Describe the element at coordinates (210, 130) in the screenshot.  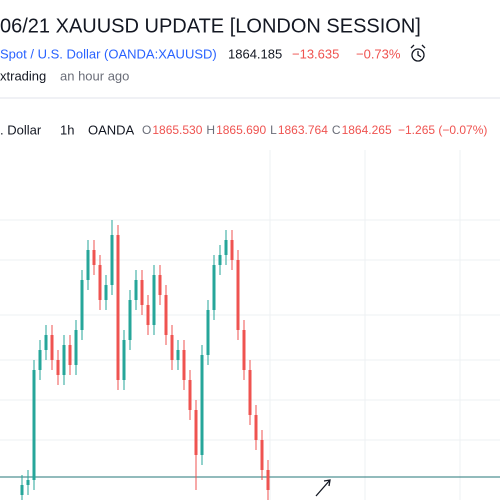
I see `ohlc-key: H` at that location.